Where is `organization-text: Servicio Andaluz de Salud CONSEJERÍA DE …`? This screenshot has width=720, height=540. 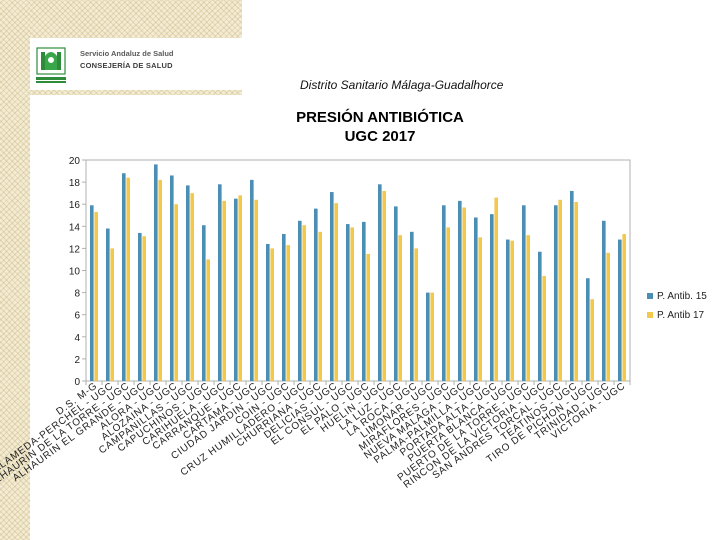 organization-text: Servicio Andaluz de Salud CONSEJERÍA DE … is located at coordinates (127, 60).